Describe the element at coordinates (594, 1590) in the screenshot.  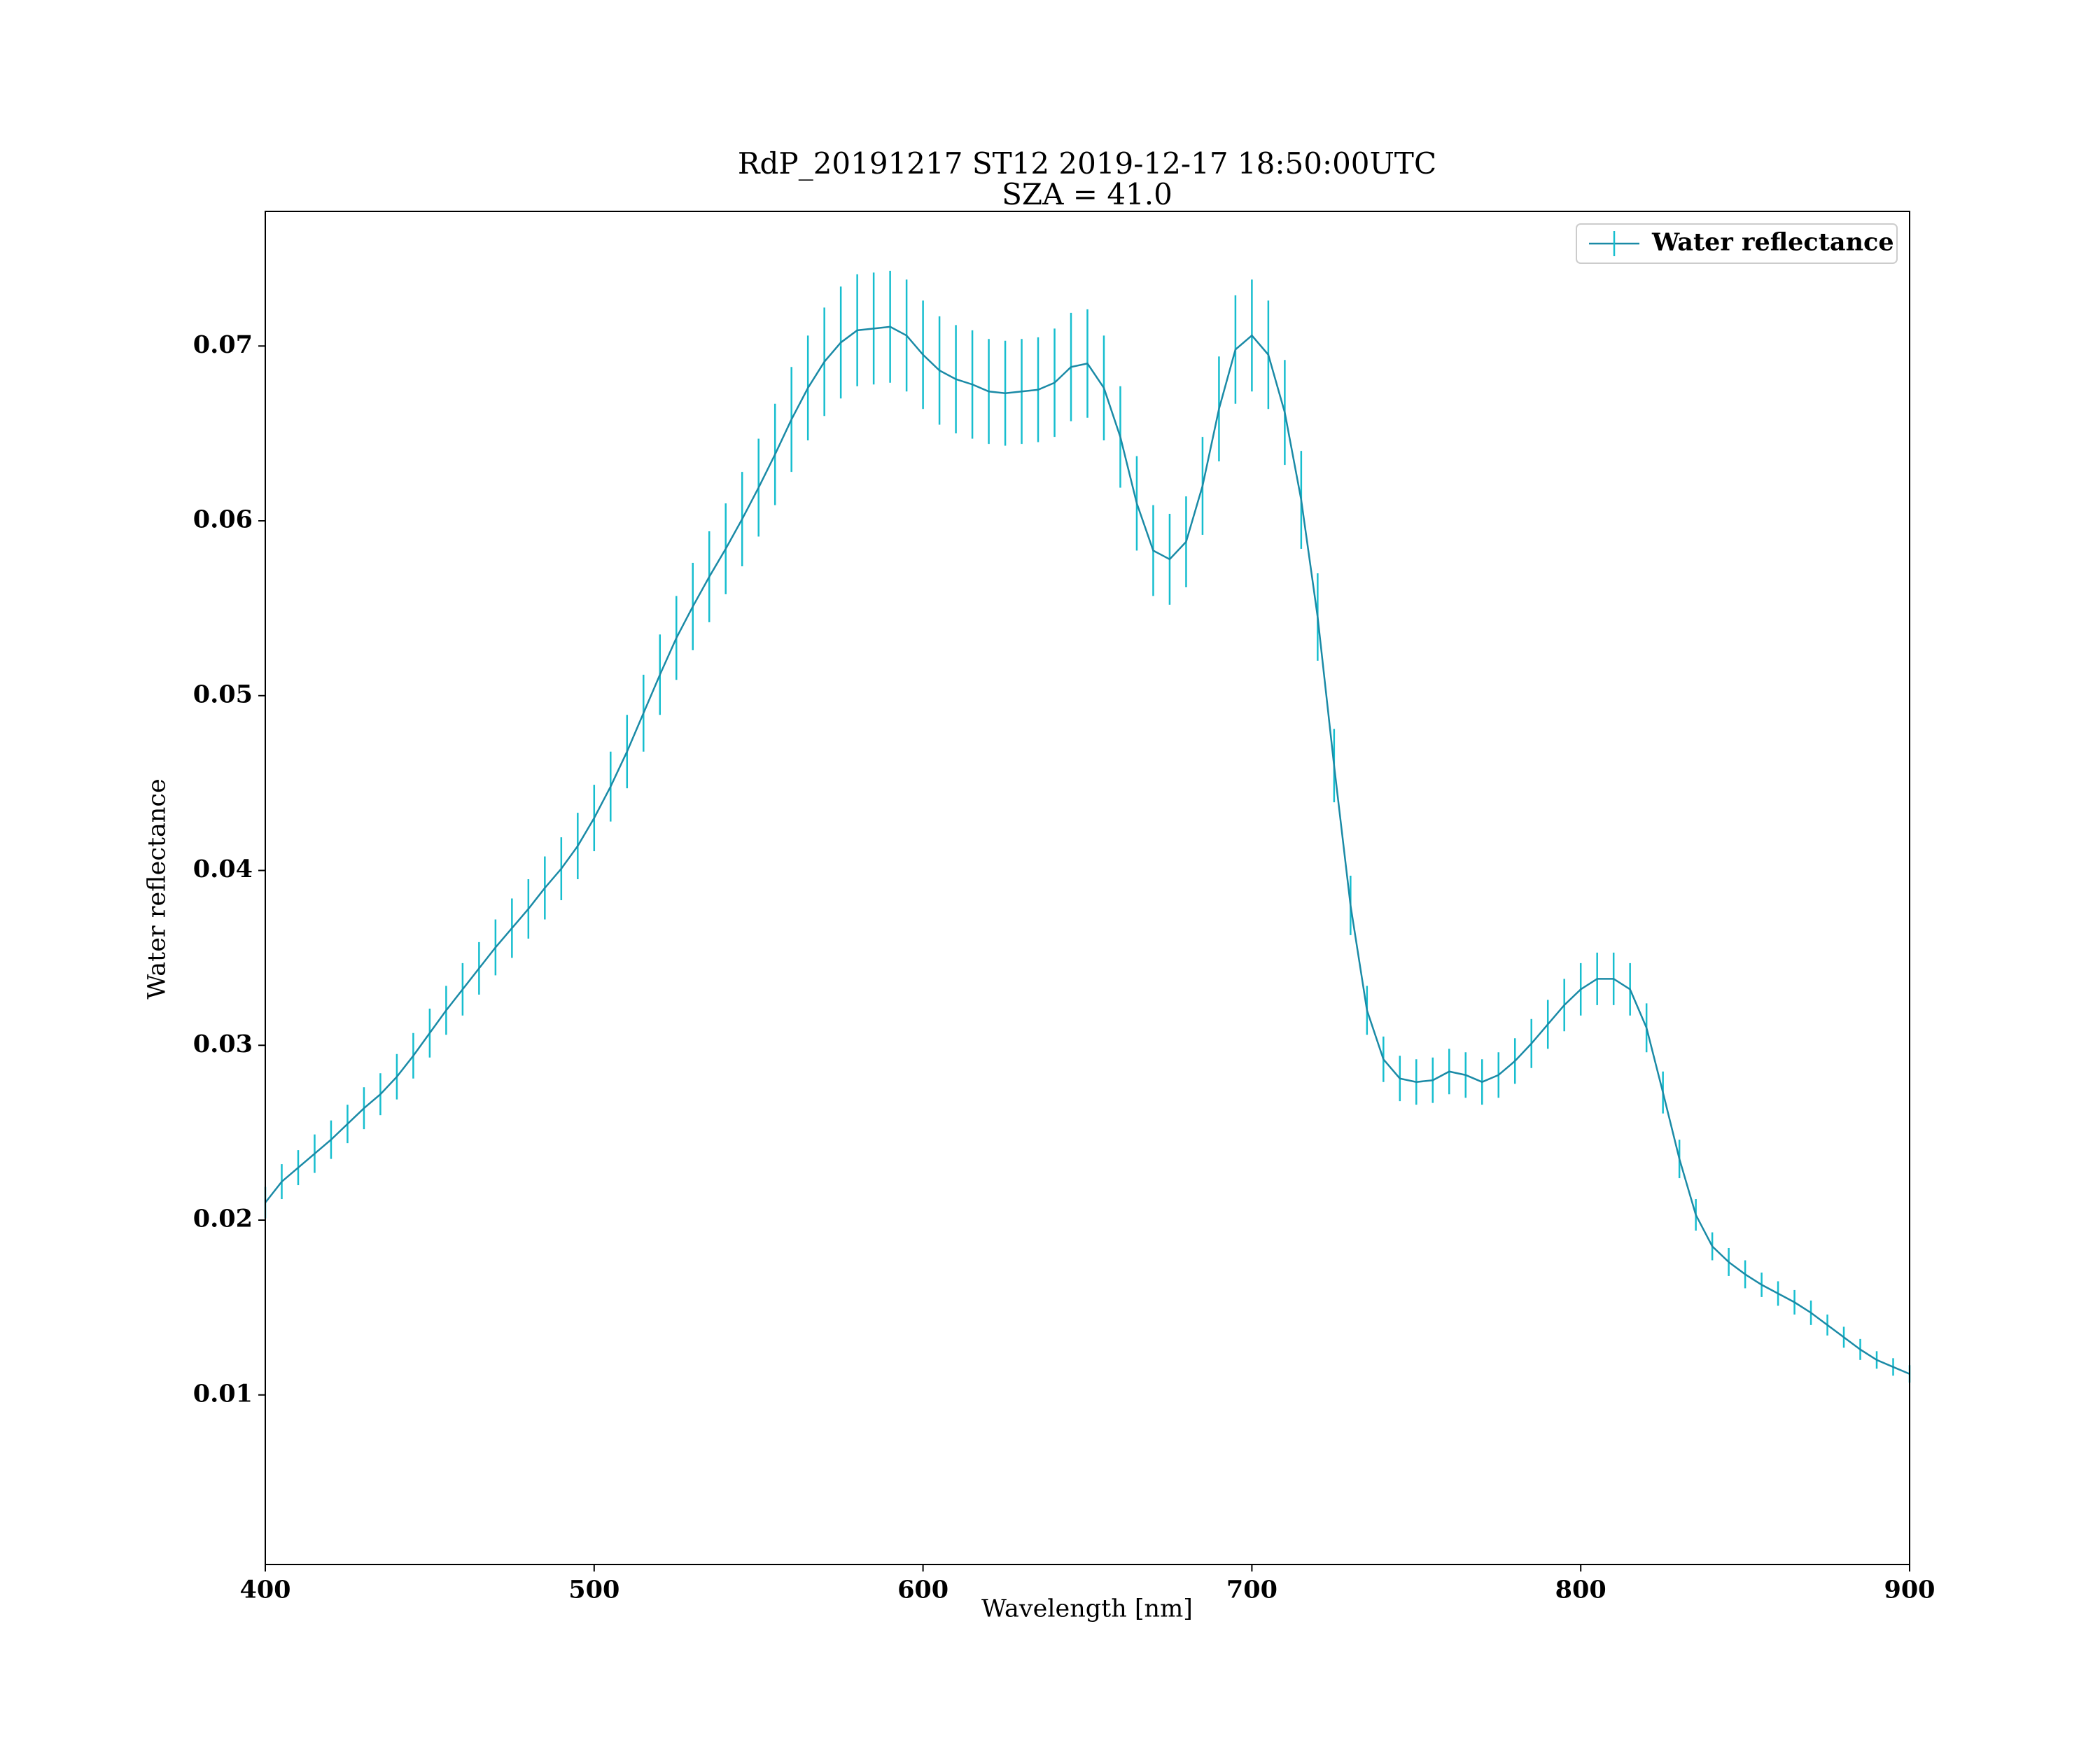
I see `x-tick-label: 500` at that location.